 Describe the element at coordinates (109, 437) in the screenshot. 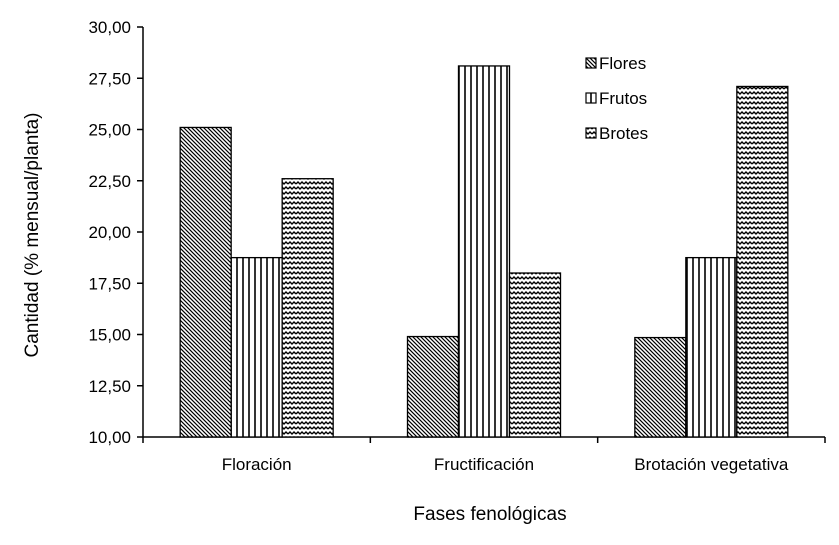

I see `y-tick-label: 10,00` at that location.